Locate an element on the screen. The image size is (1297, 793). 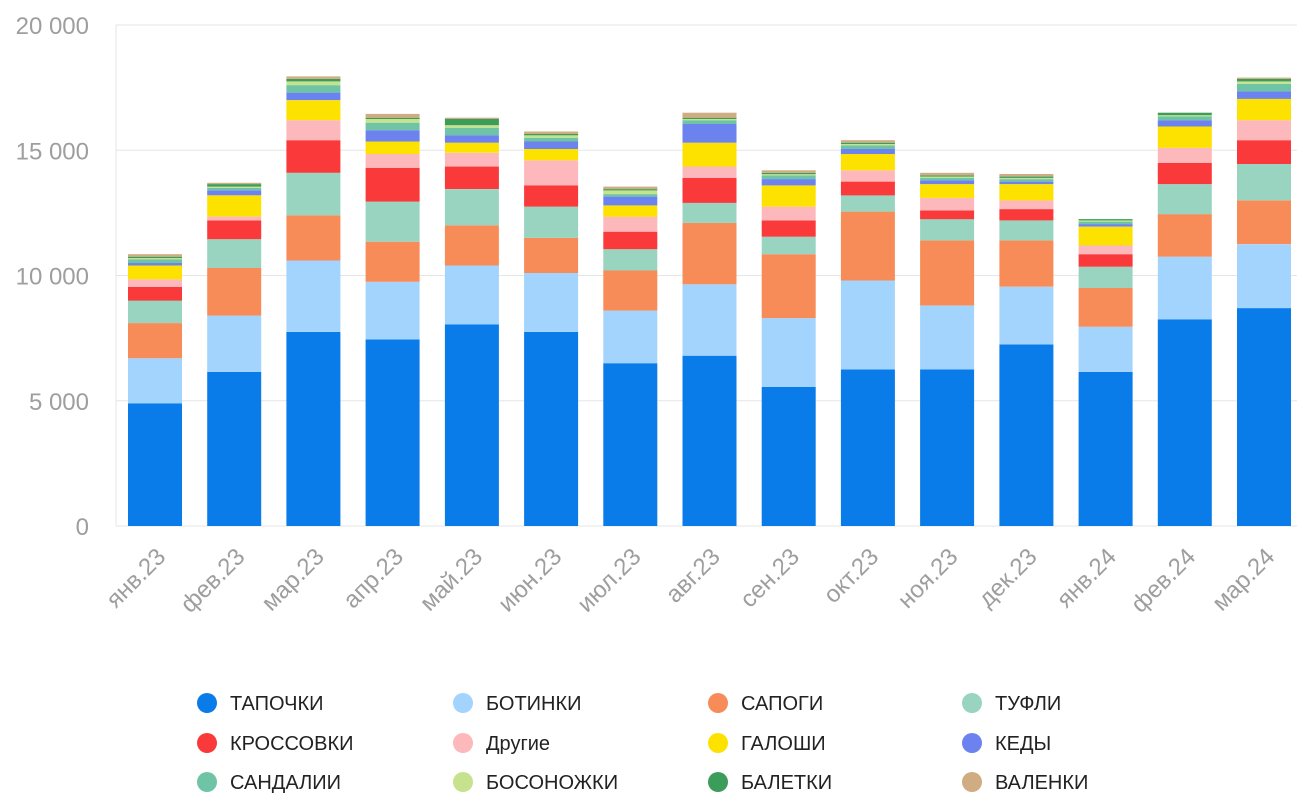
legend-label: САПОГИ is located at coordinates (782, 704).